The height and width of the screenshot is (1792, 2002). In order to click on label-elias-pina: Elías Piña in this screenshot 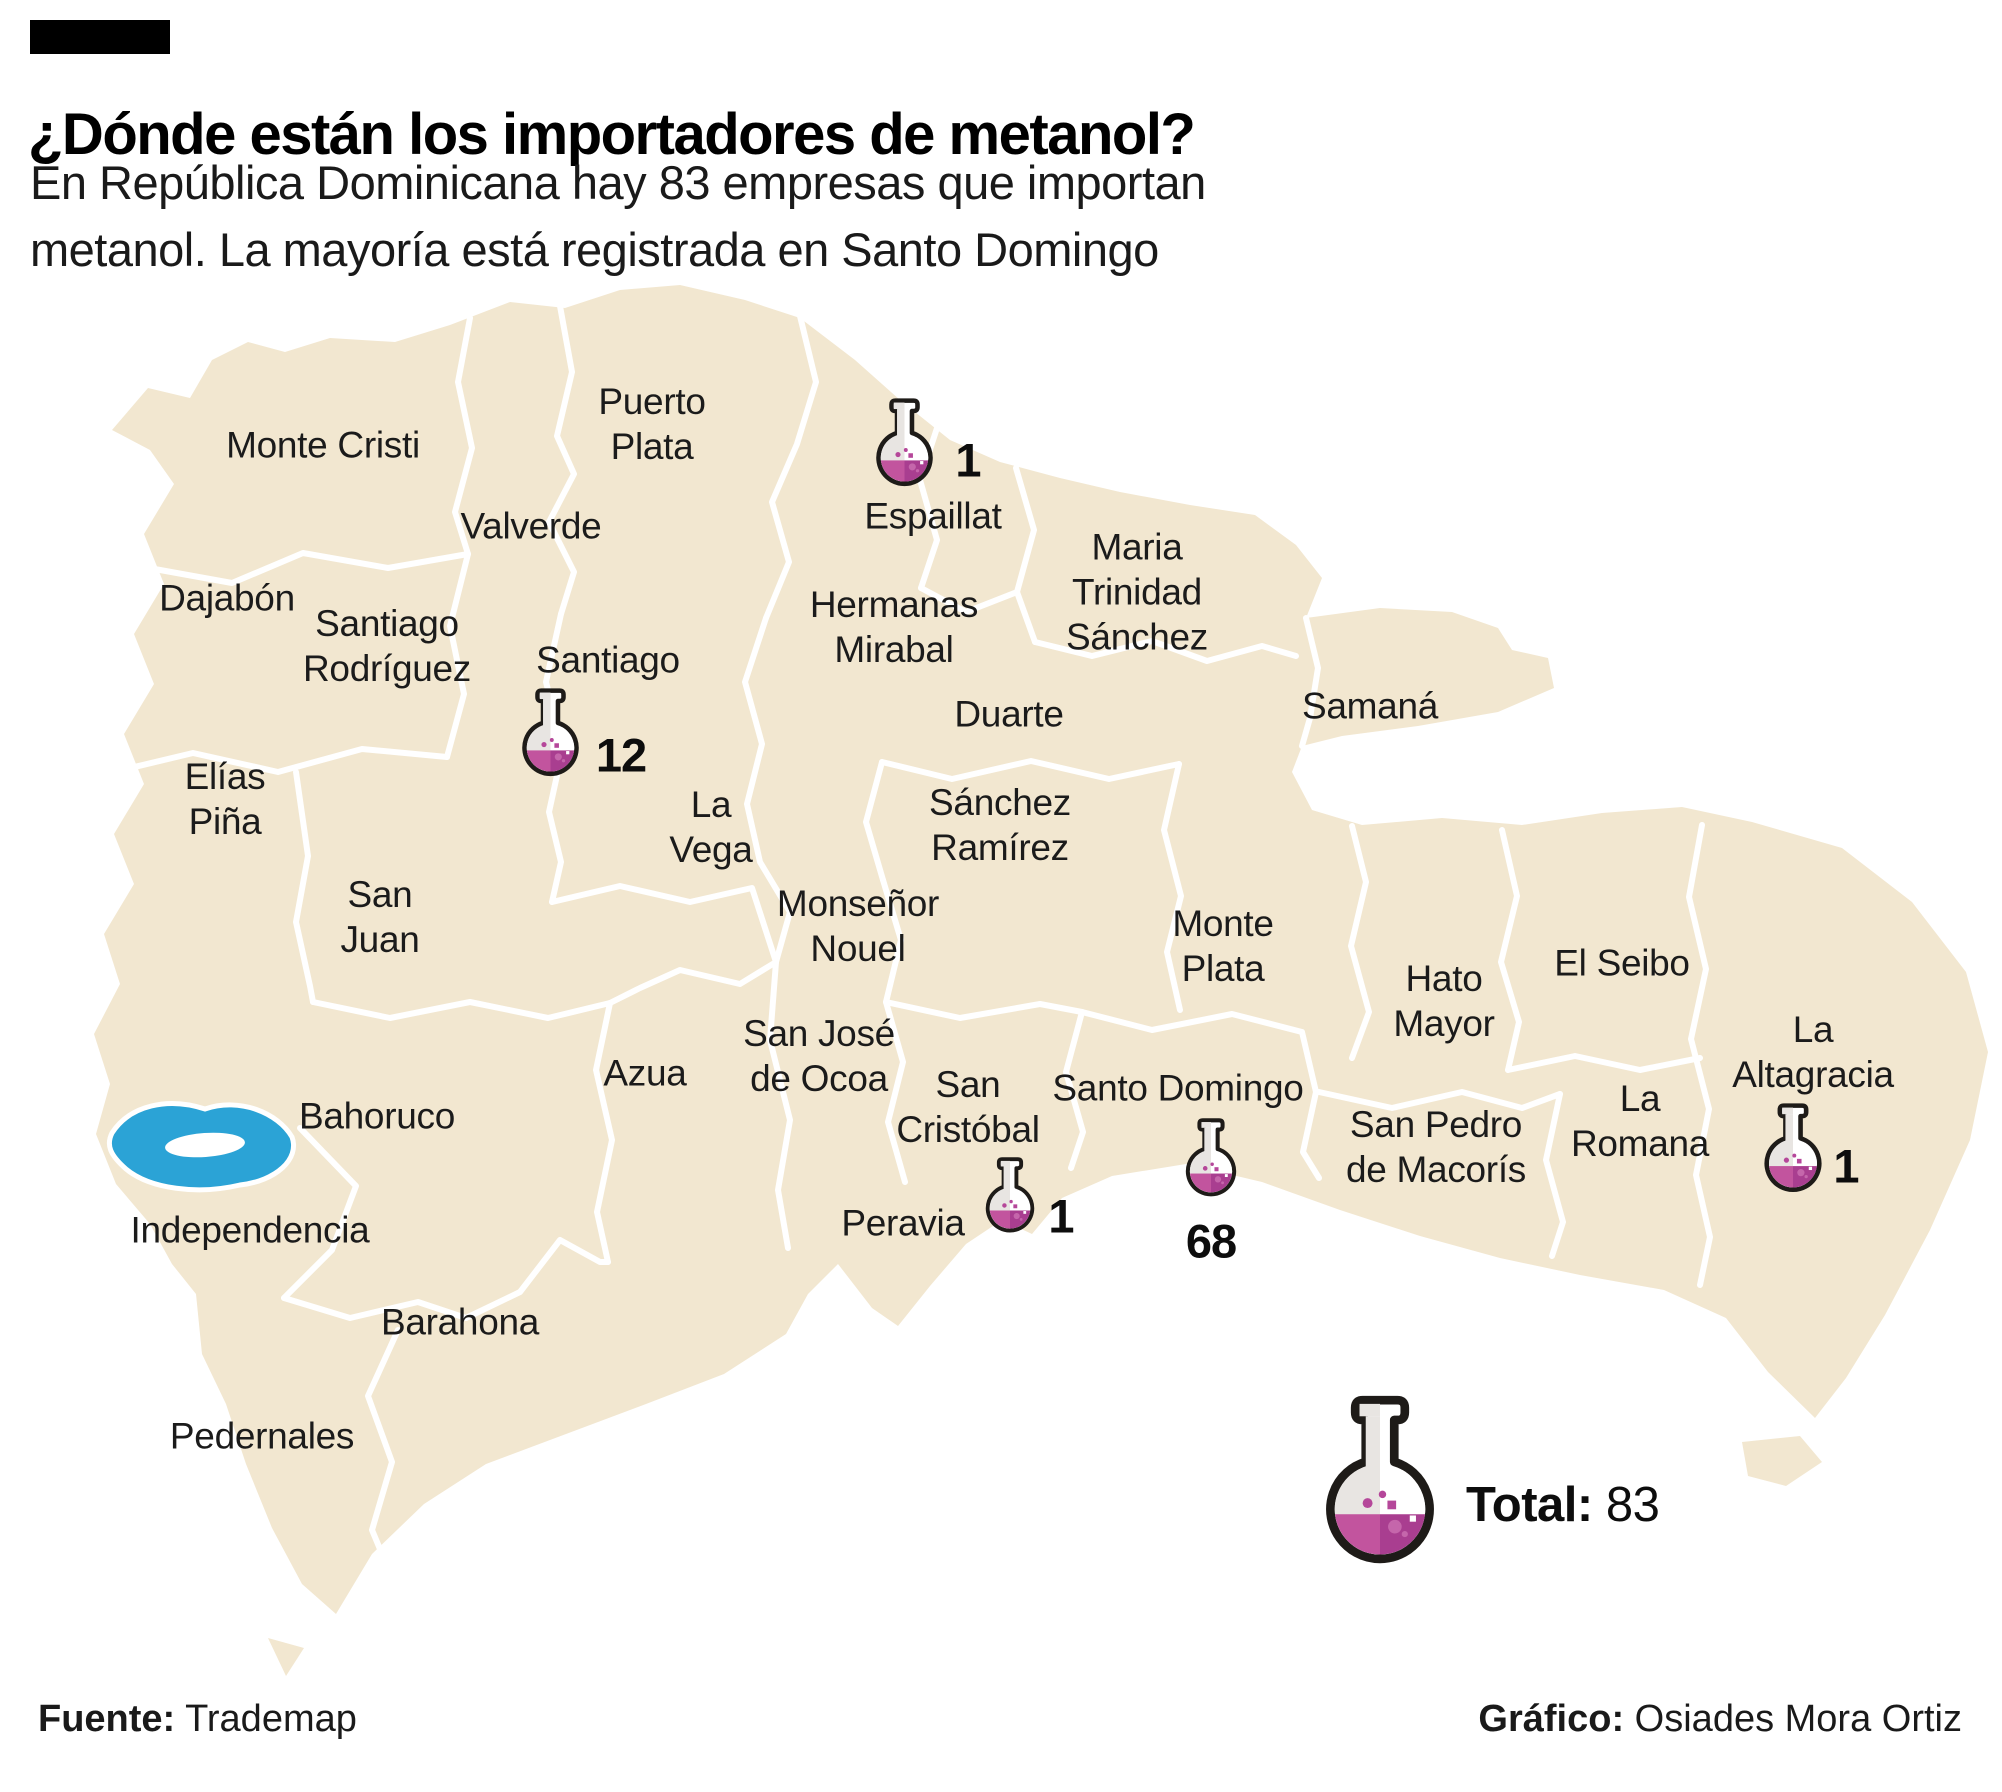, I will do `click(225, 798)`.